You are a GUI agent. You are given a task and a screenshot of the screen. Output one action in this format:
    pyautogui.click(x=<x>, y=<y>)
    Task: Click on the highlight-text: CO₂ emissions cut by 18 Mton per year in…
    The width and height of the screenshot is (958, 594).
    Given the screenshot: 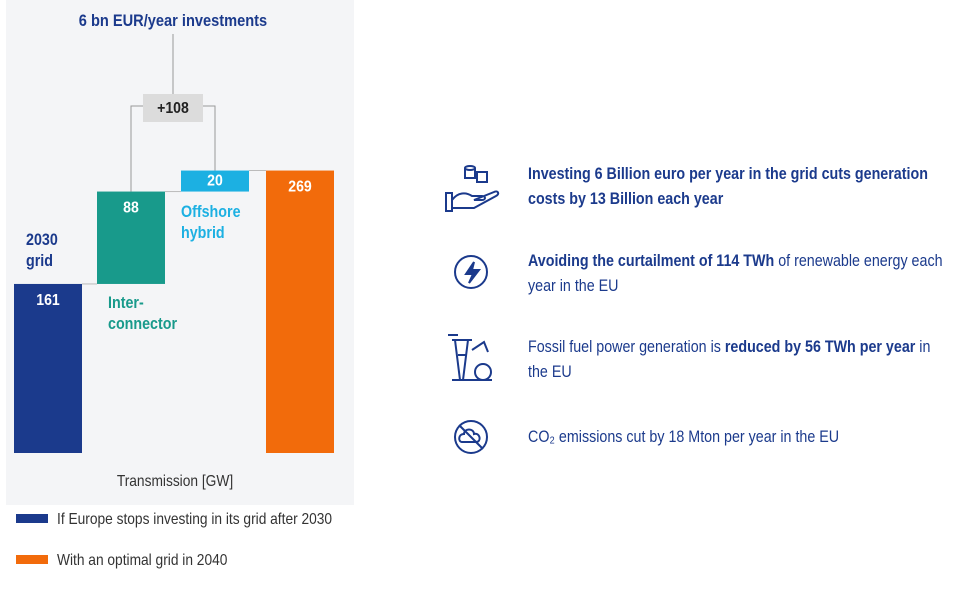 What is the action you would take?
    pyautogui.click(x=684, y=436)
    